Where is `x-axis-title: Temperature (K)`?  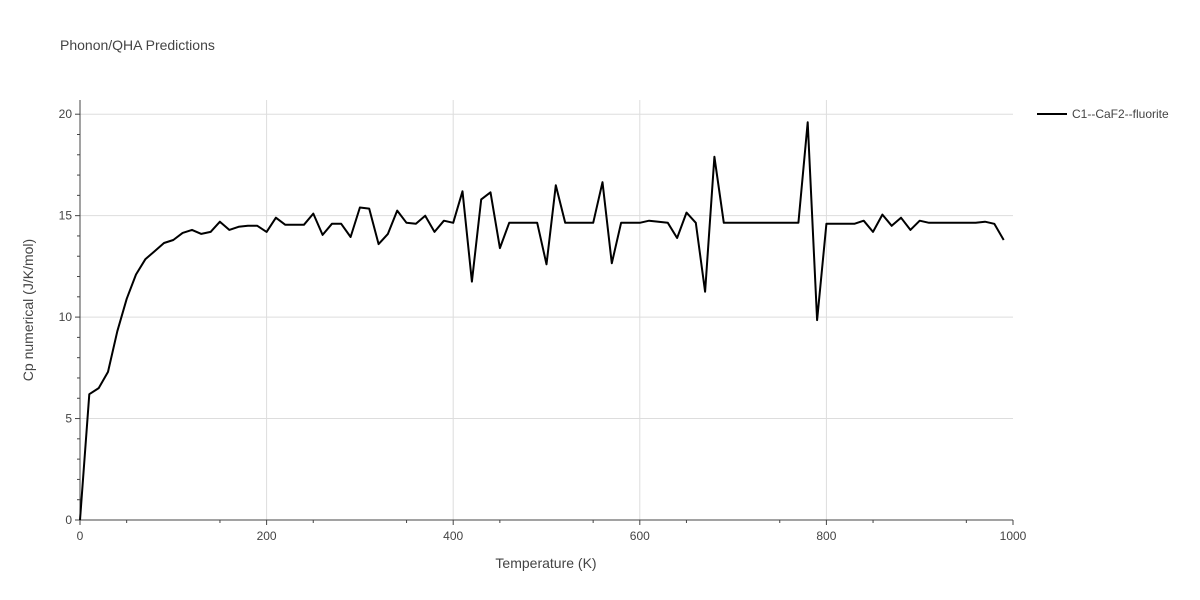
x-axis-title: Temperature (K) is located at coordinates (545, 563).